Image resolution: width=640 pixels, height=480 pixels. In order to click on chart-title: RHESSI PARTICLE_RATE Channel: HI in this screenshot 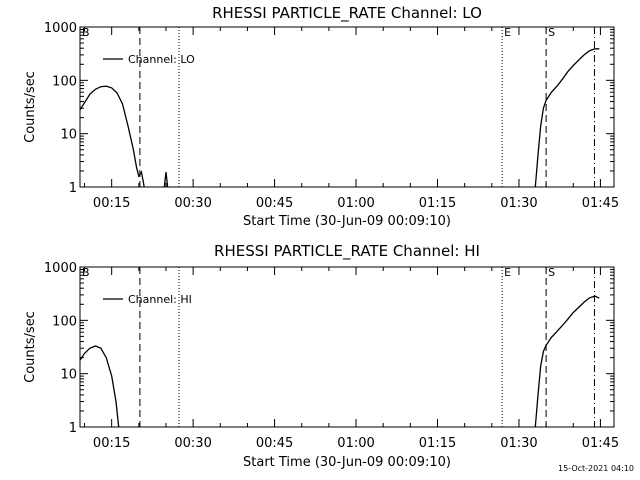, I will do `click(347, 251)`.